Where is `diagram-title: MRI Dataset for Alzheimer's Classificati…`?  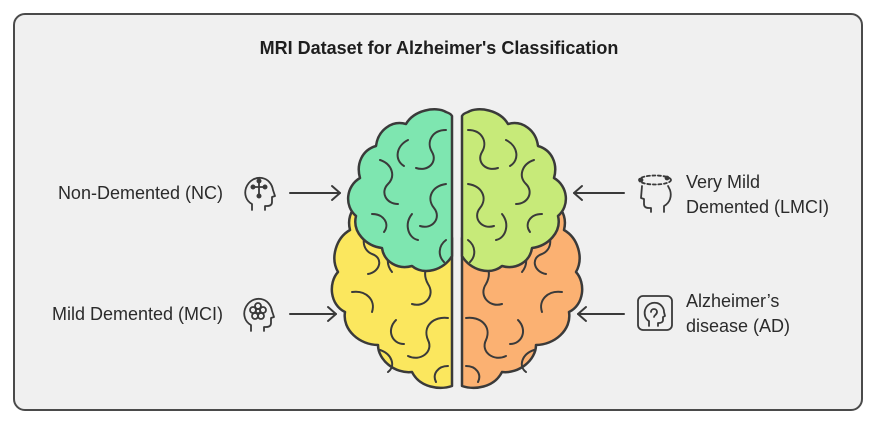
diagram-title: MRI Dataset for Alzheimer's Classificati… is located at coordinates (439, 48).